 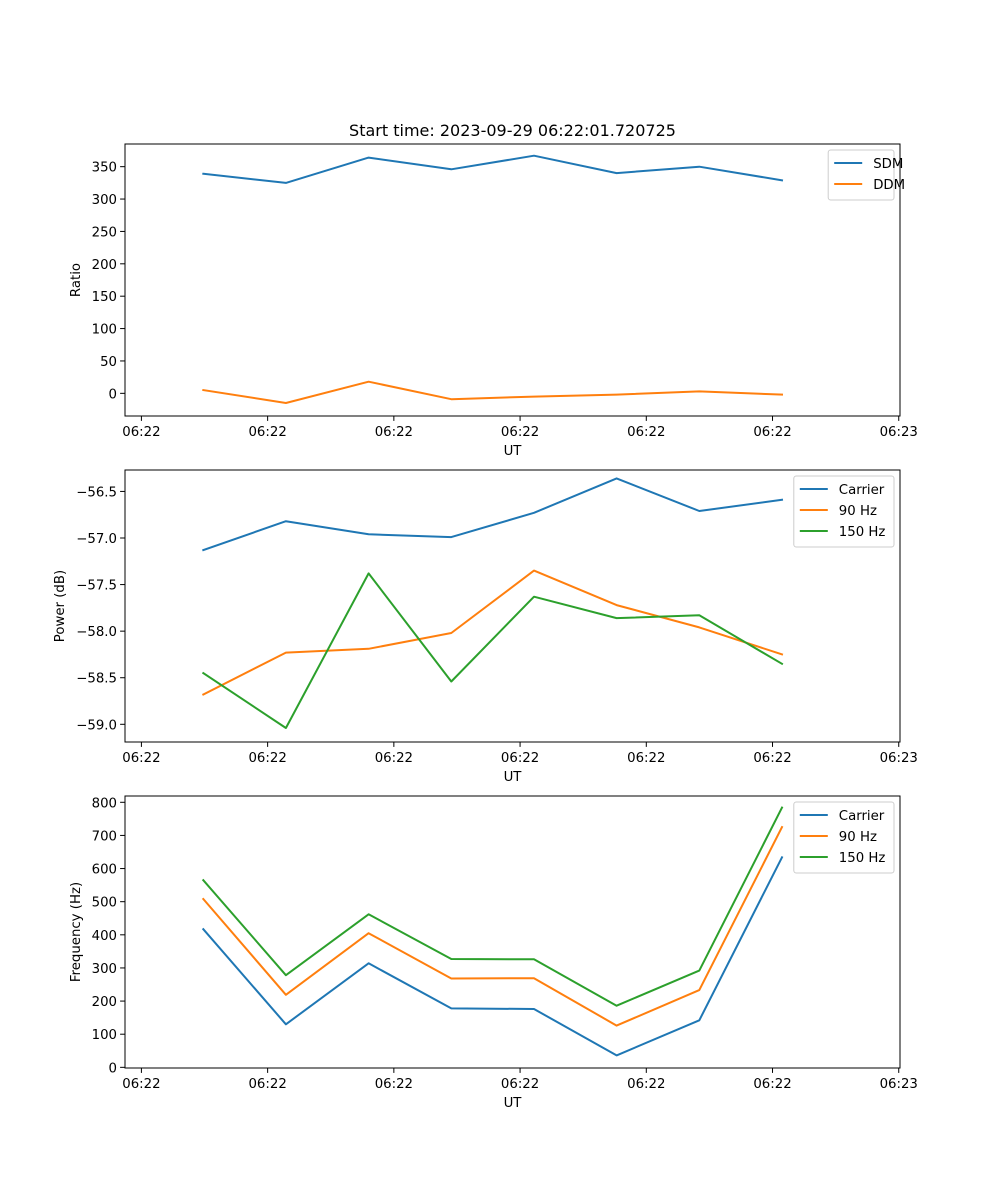 What do you see at coordinates (889, 185) in the screenshot?
I see `legend-label: DDM` at bounding box center [889, 185].